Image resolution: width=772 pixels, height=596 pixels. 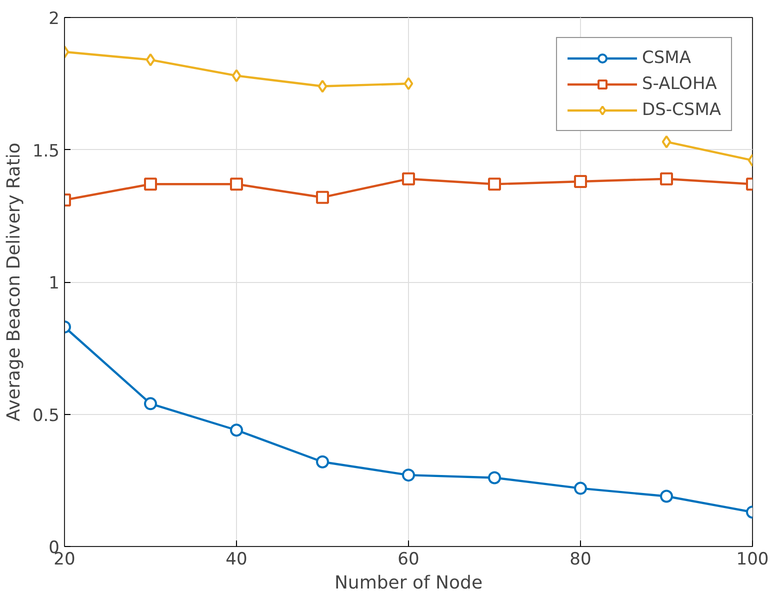 What do you see at coordinates (679, 84) in the screenshot?
I see `legend-label: S-ALOHA` at bounding box center [679, 84].